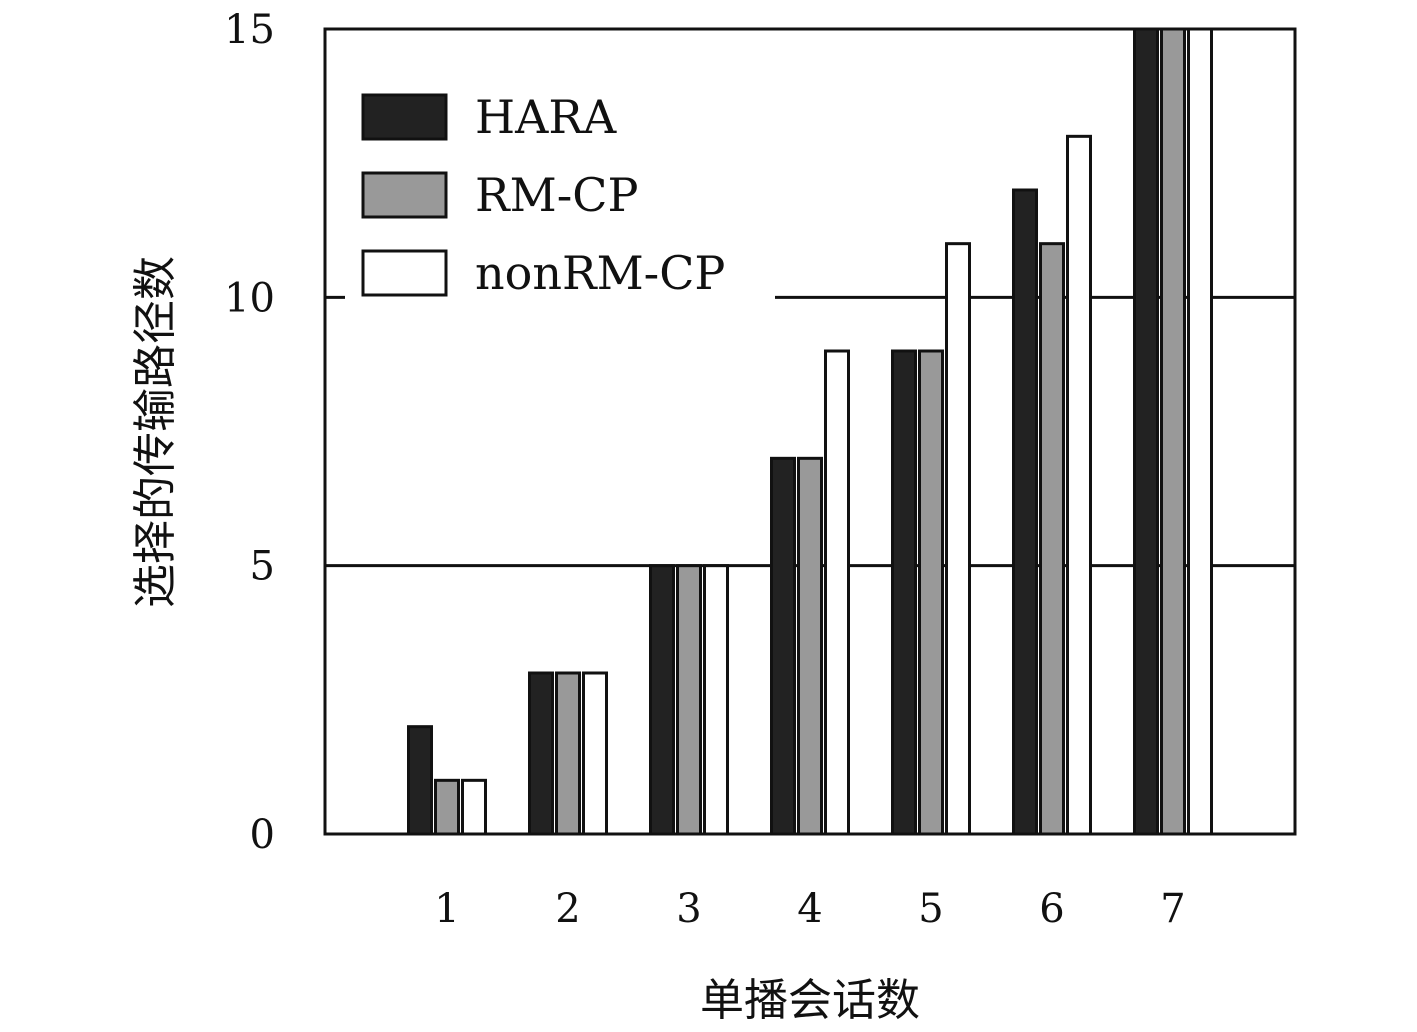 Image resolution: width=1417 pixels, height=1032 pixels. Describe the element at coordinates (404, 195) in the screenshot. I see `legend-swatch-rm-cp` at that location.